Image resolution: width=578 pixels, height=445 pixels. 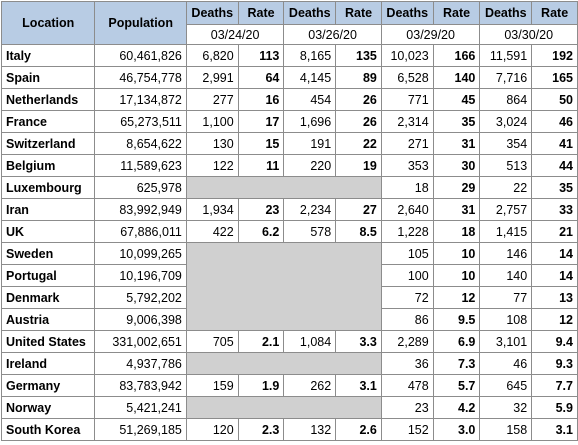 I want to click on date-header: 03/29/20, so click(x=430, y=34).